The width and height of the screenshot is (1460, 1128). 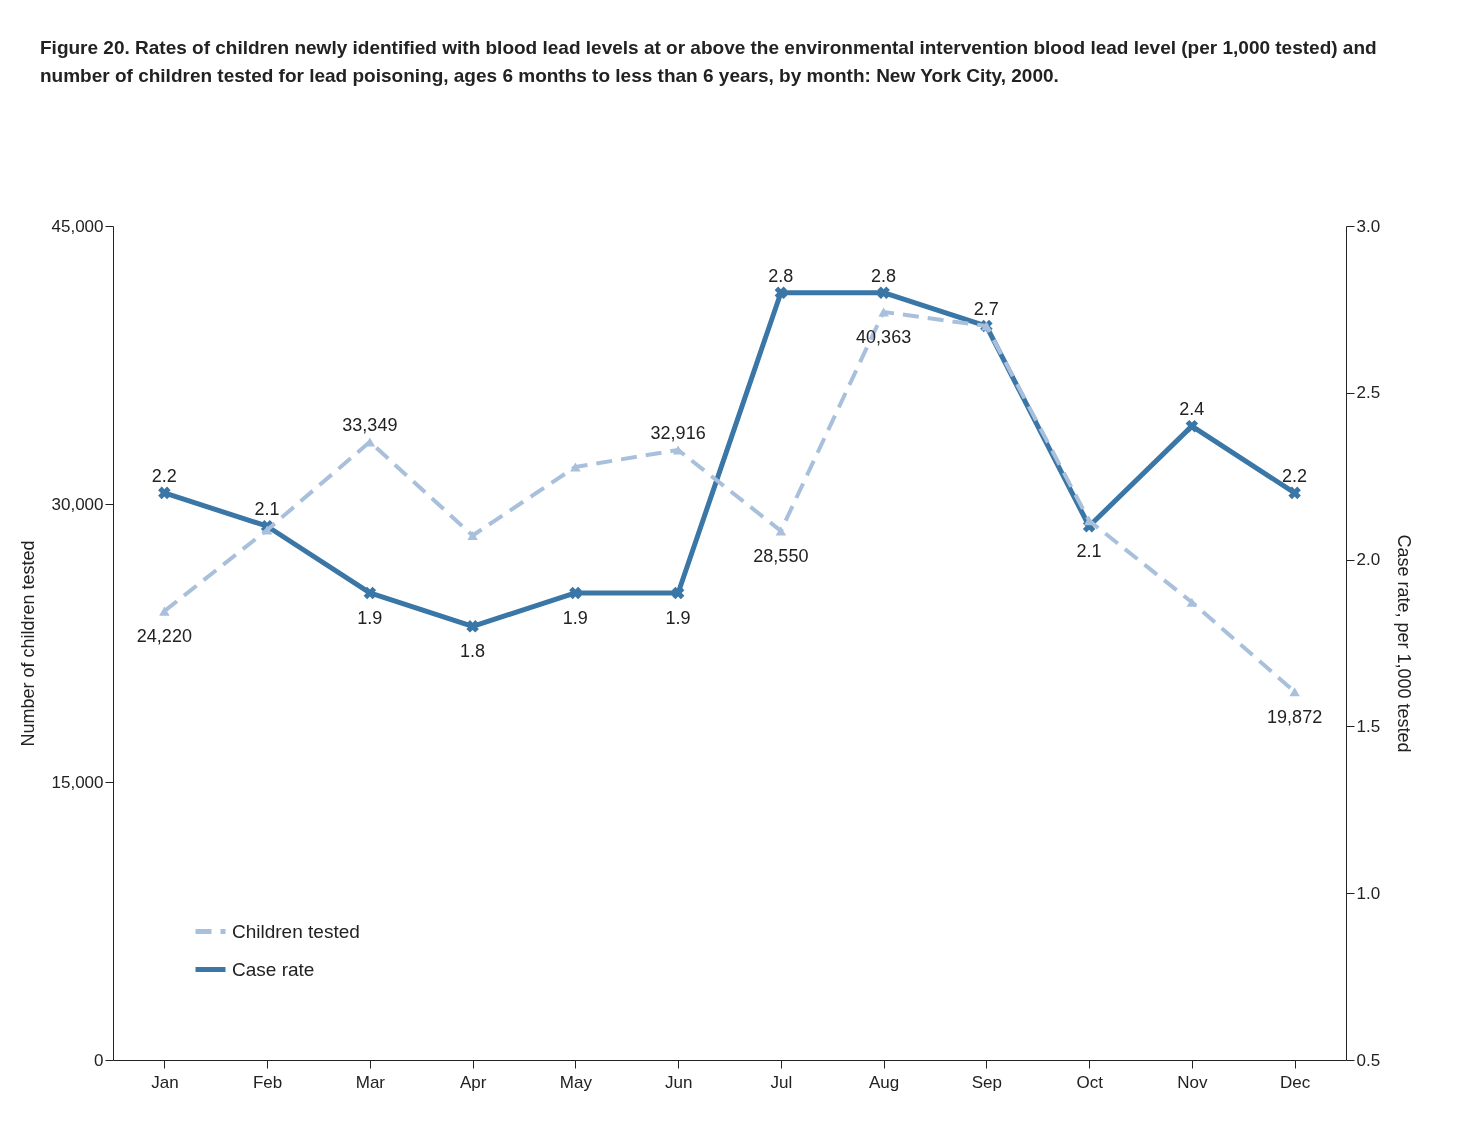 I want to click on x-tick-label: Feb, so click(x=267, y=1082).